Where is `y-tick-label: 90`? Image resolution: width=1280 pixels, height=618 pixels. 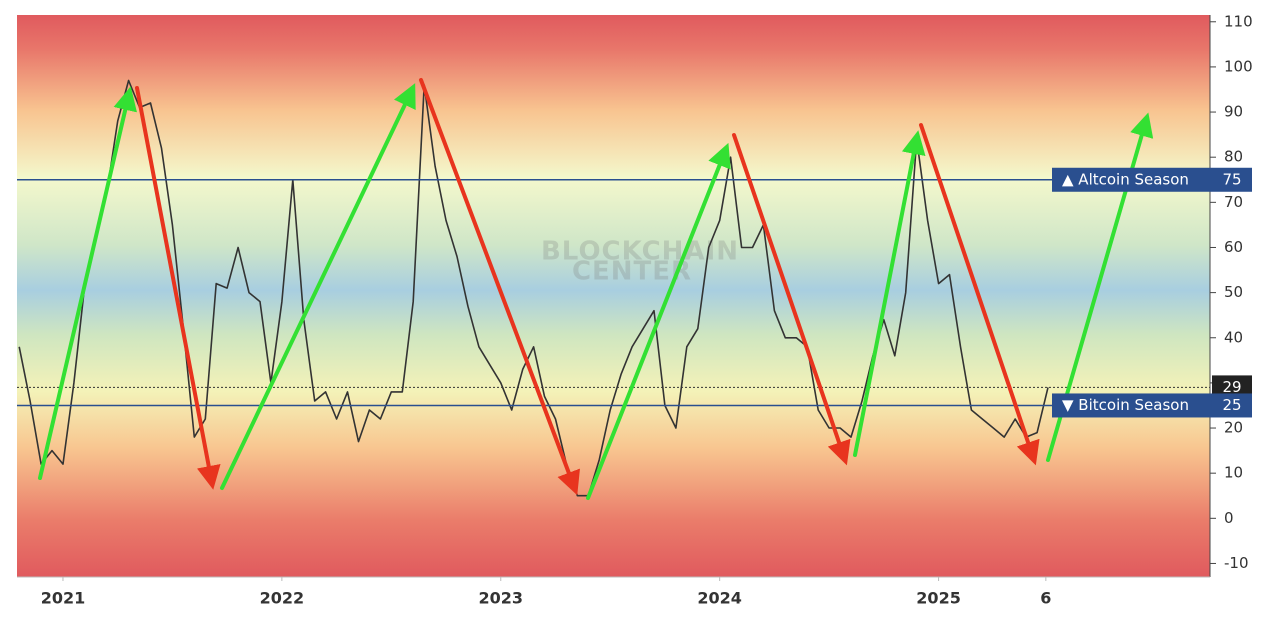
y-tick-label: 90 is located at coordinates (1233, 112).